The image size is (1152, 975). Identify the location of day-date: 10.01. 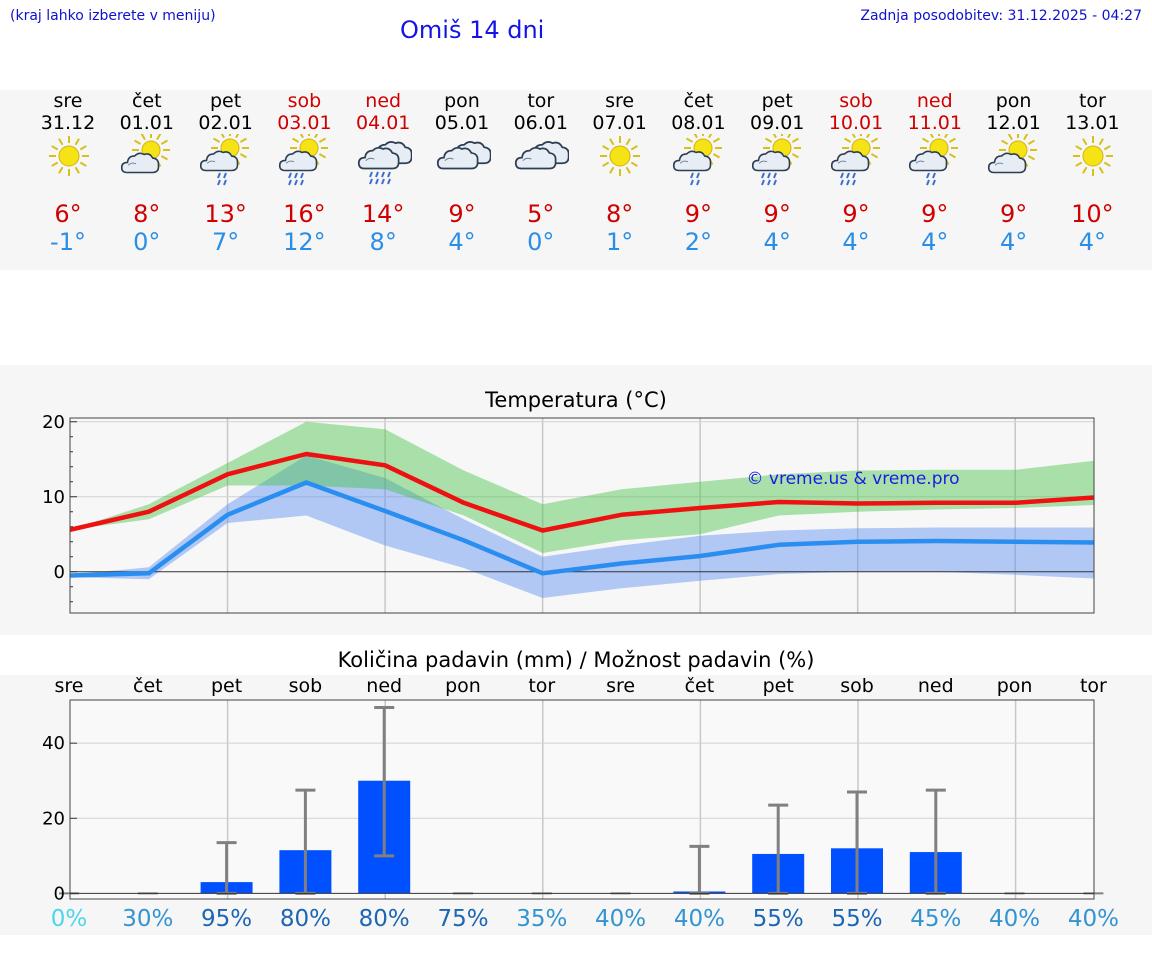
(856, 123).